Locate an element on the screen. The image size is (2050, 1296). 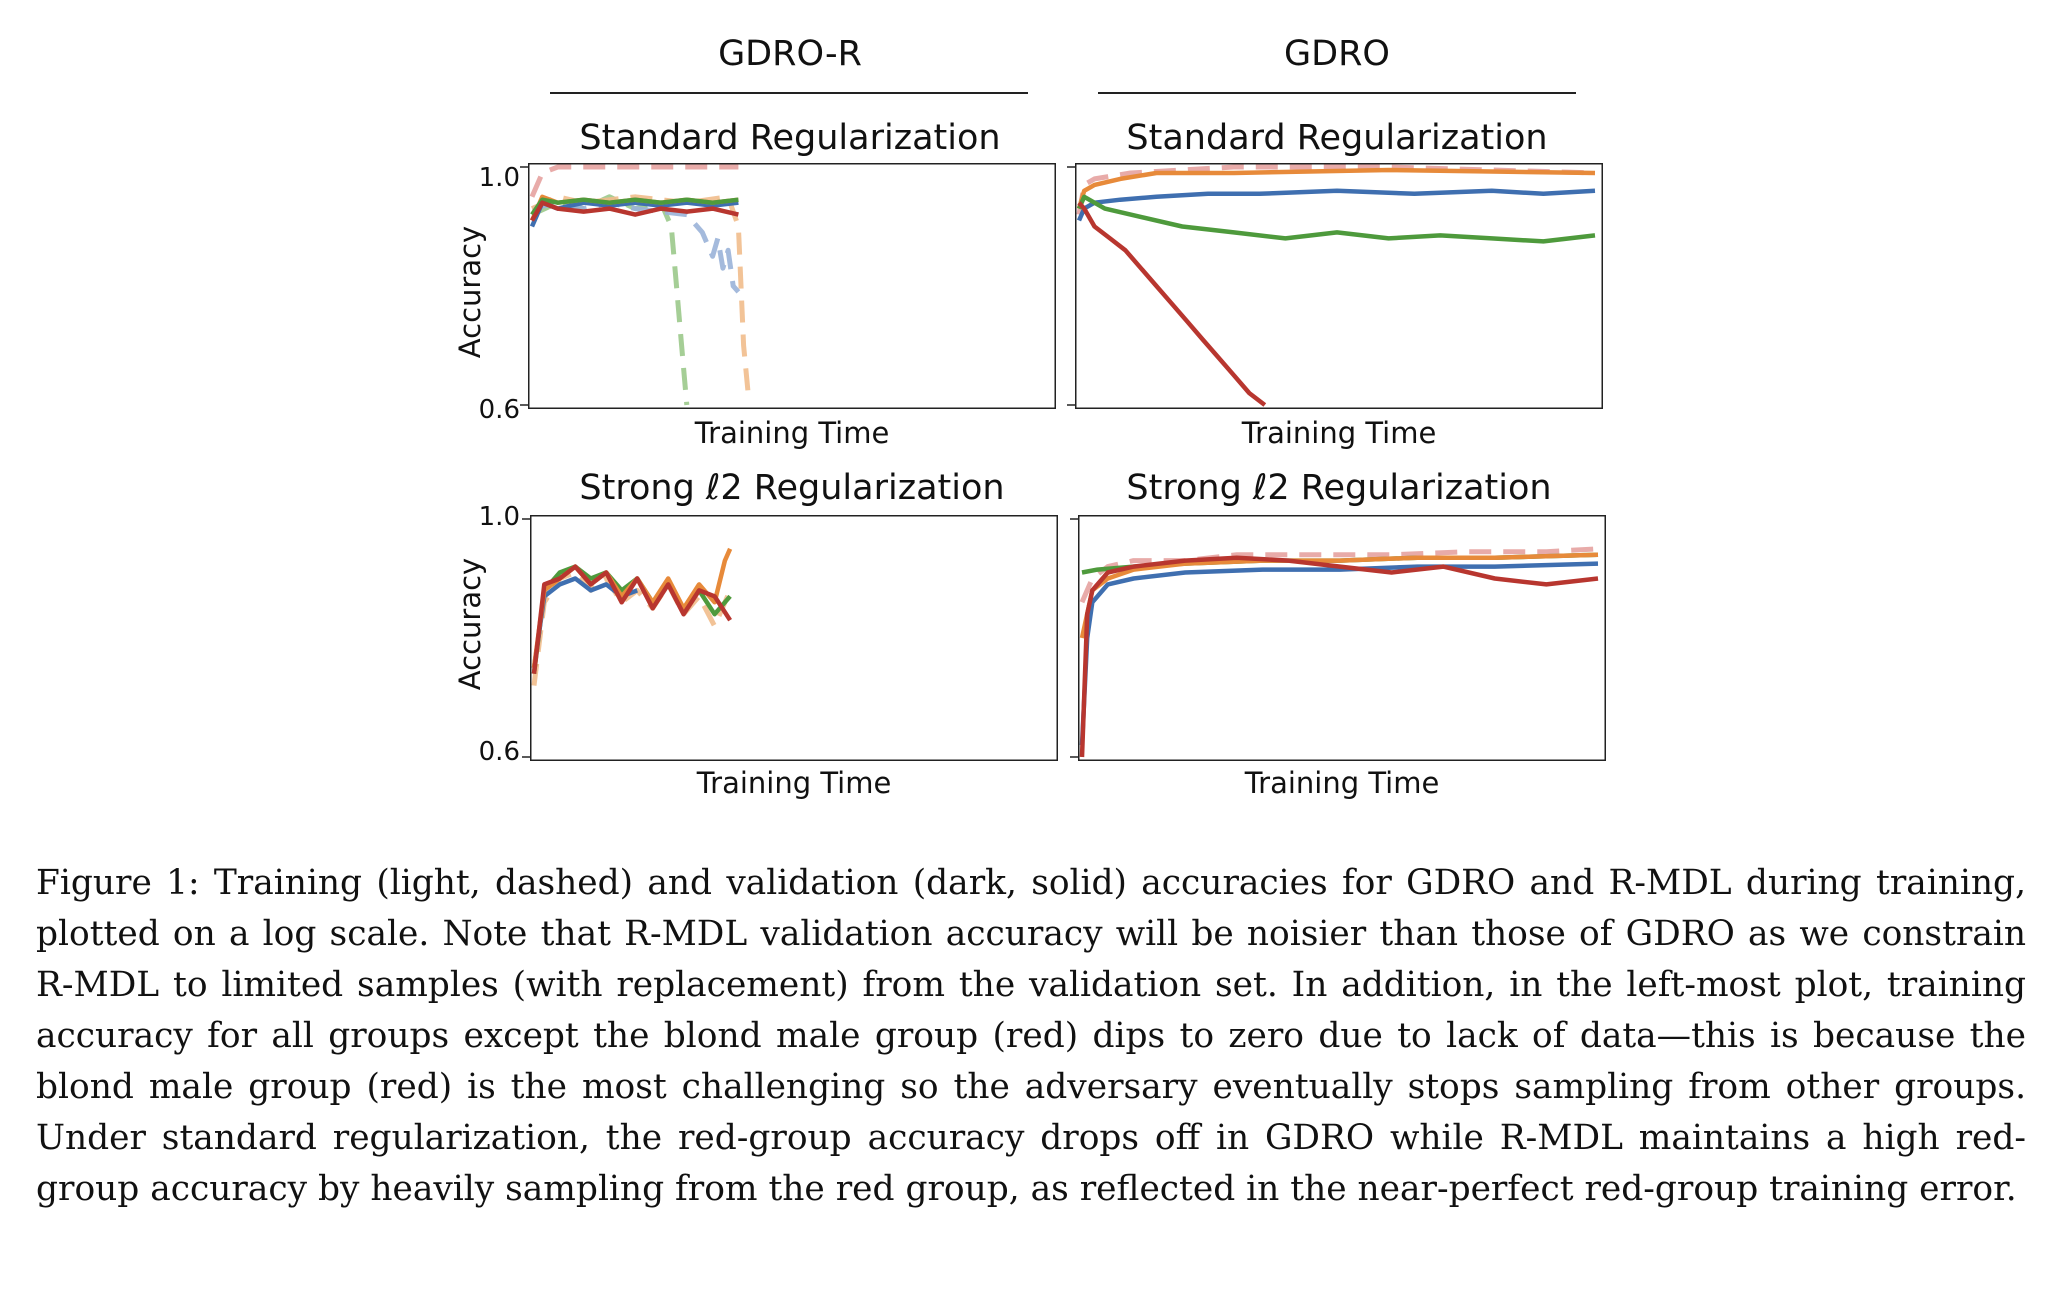
plot-area-gdro-strong is located at coordinates (1338, 638).